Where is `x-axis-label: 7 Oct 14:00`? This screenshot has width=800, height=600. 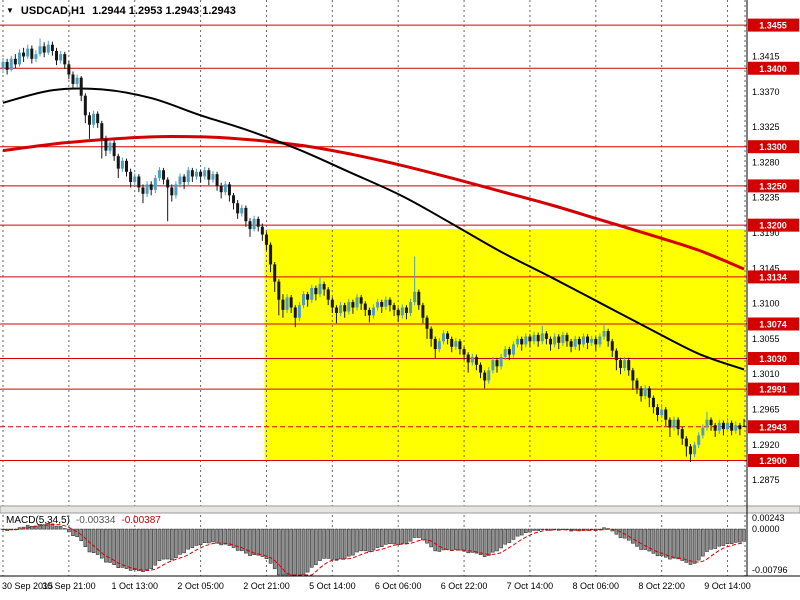
x-axis-label: 7 Oct 14:00 is located at coordinates (530, 586).